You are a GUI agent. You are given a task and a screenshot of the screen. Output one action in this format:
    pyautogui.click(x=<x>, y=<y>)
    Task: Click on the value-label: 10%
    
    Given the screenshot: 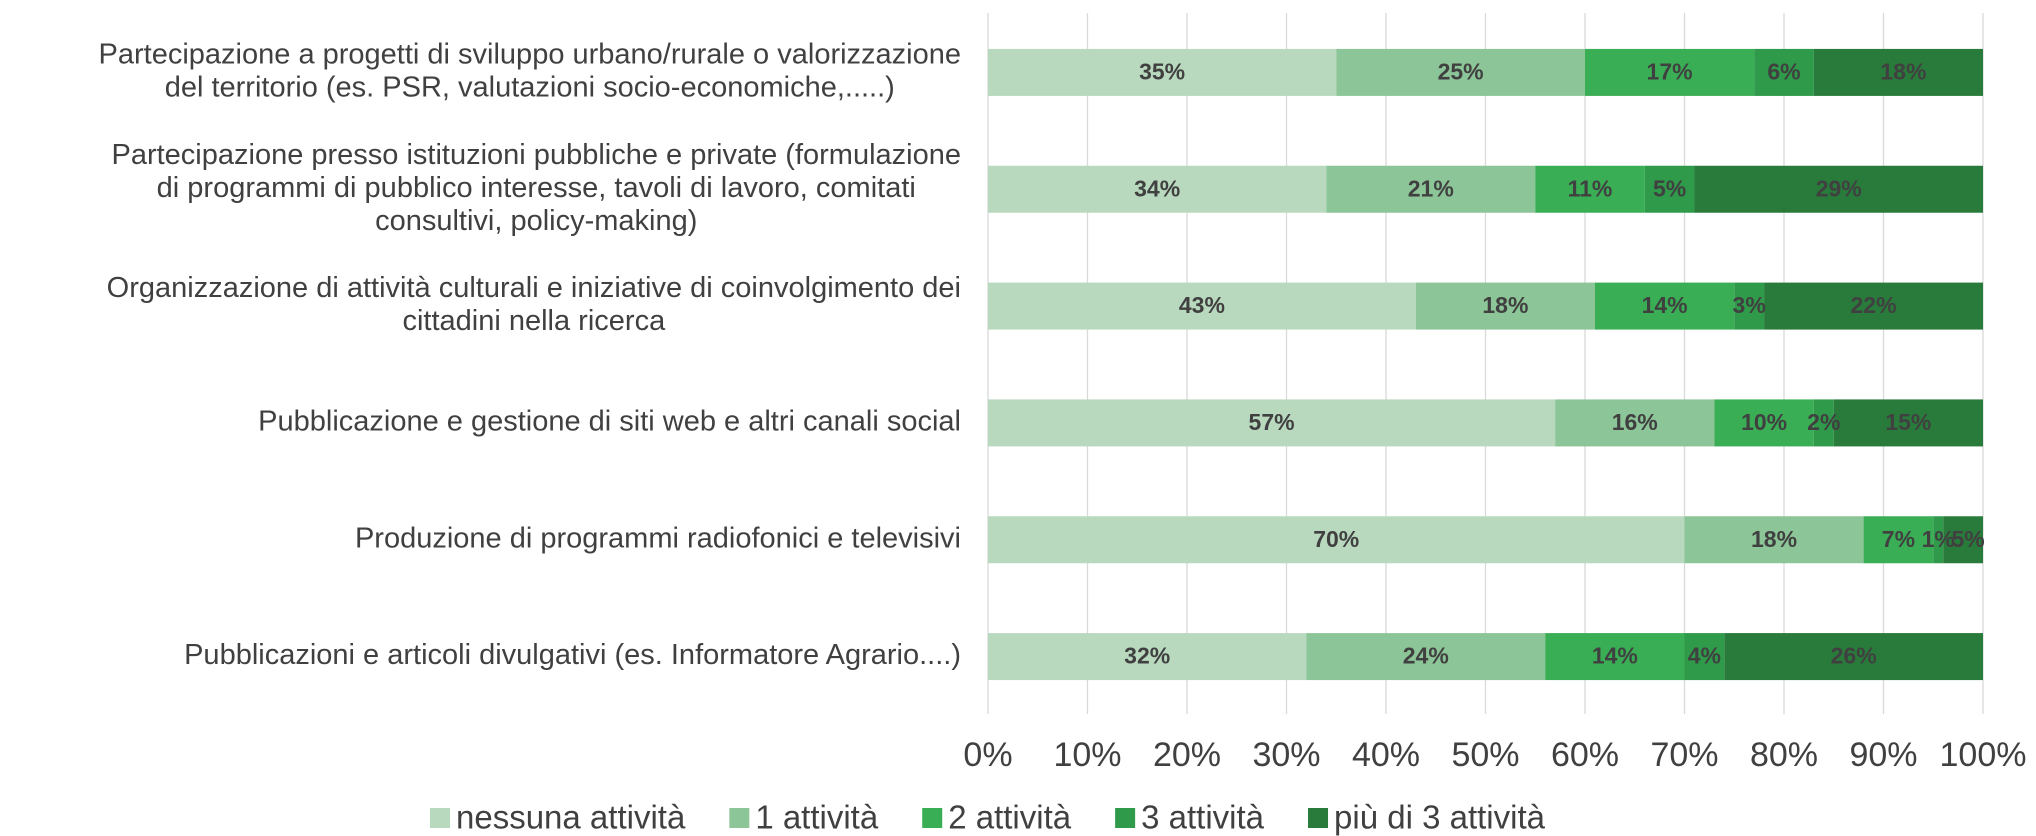 What is the action you would take?
    pyautogui.click(x=1764, y=422)
    